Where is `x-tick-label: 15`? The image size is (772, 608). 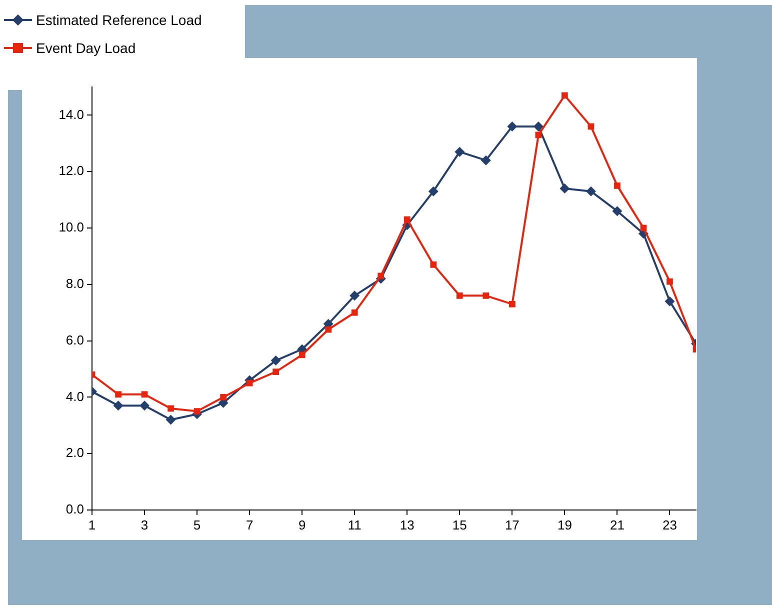
x-tick-label: 15 is located at coordinates (459, 524).